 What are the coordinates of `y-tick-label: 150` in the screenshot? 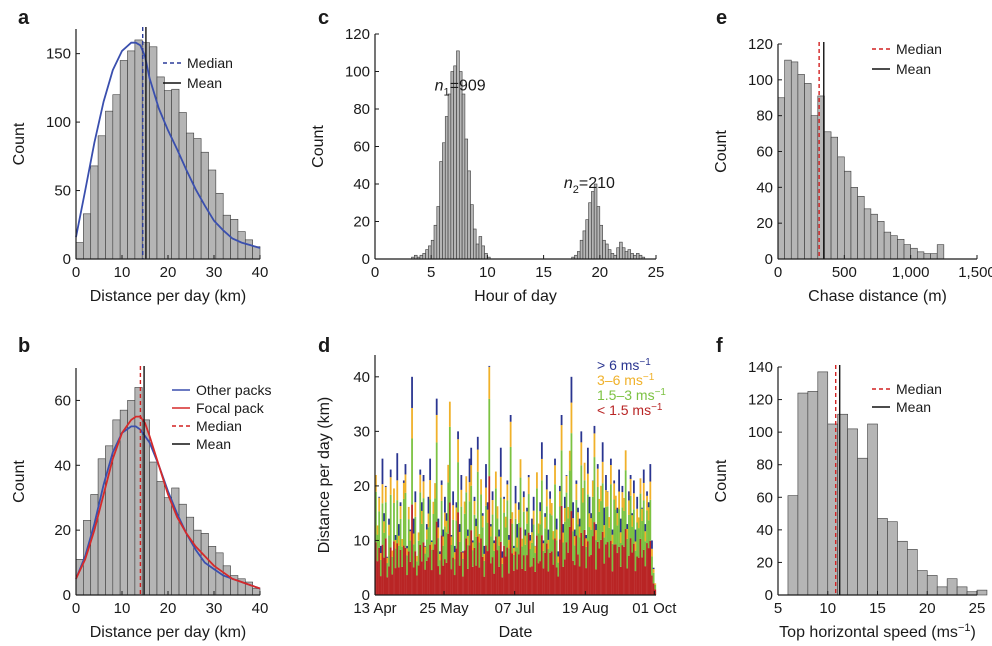 It's located at (58, 54).